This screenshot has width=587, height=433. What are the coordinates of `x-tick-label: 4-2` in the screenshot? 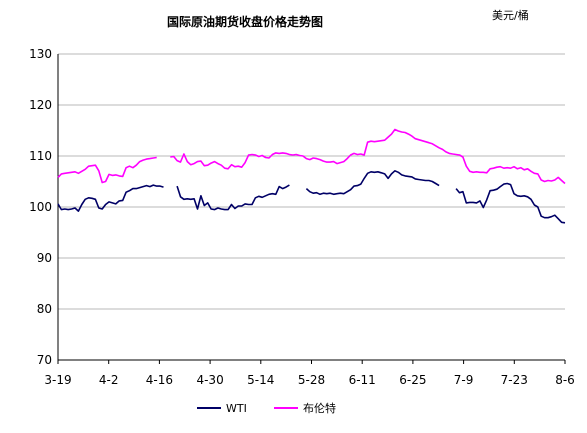 It's located at (109, 380).